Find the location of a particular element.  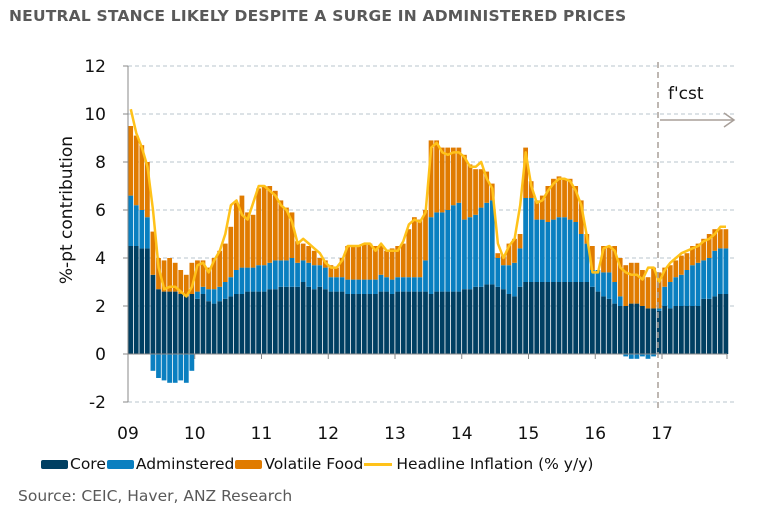

x-tick-label: 11 is located at coordinates (262, 434).